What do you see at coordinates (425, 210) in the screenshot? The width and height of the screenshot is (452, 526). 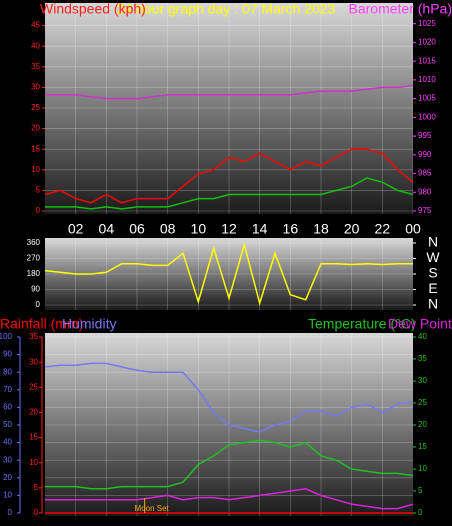 I see `y2-tick-label: 975` at bounding box center [425, 210].